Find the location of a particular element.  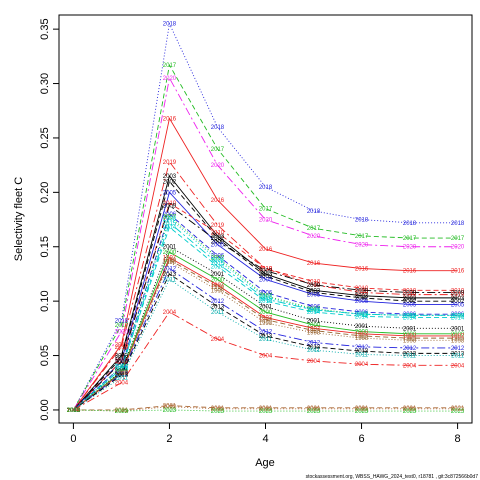

point-label-2019-age-0: 2019 is located at coordinates (74, 411).